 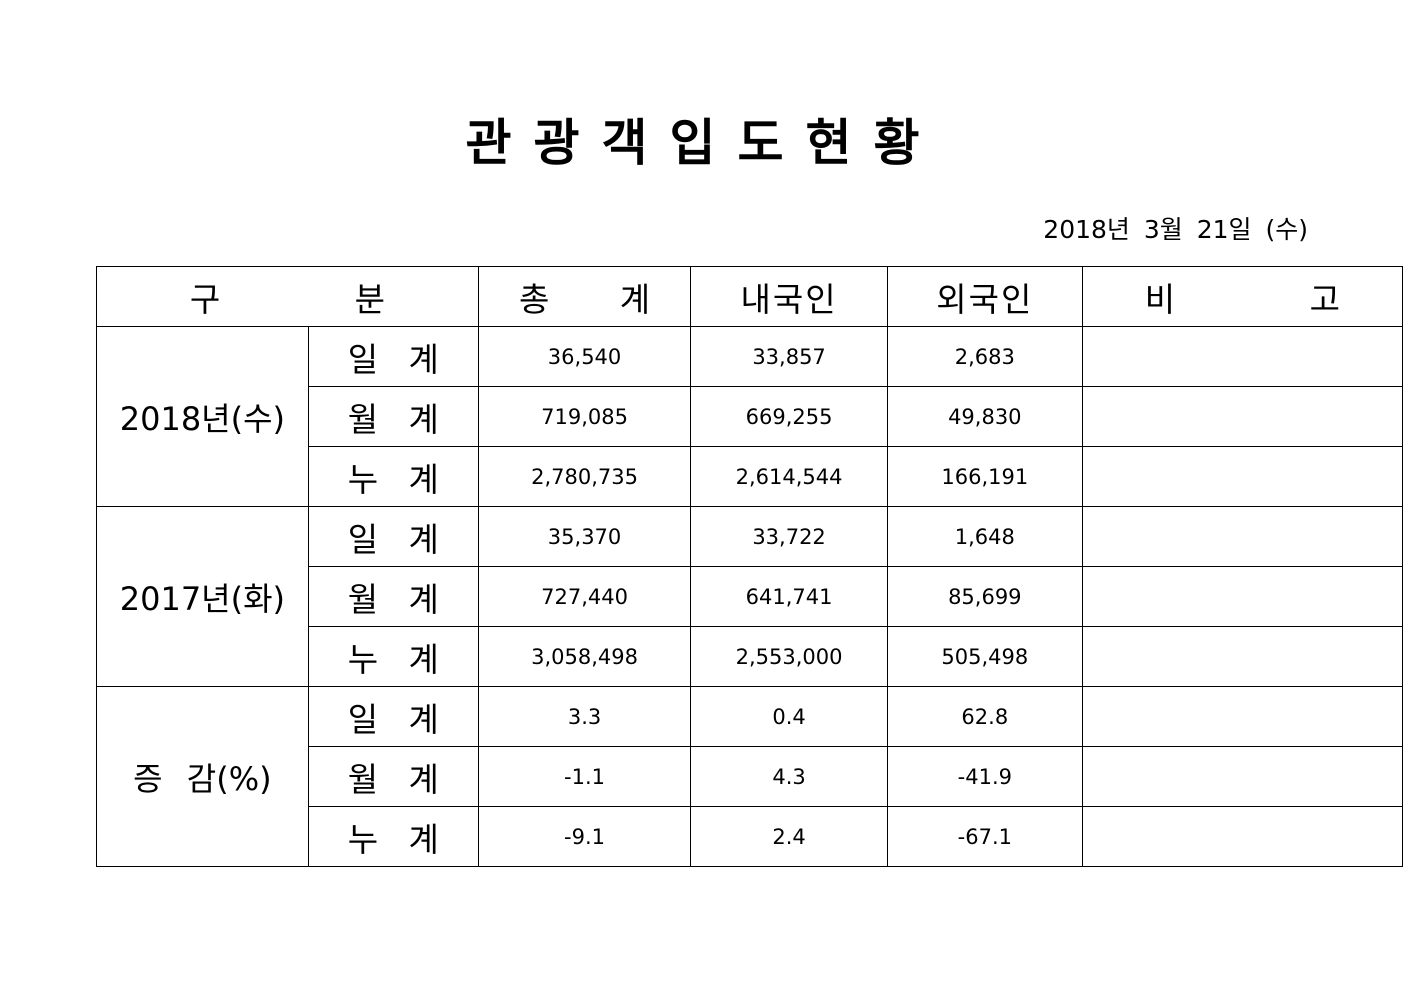 What do you see at coordinates (584, 716) in the screenshot?
I see `cell-total: 3.3` at bounding box center [584, 716].